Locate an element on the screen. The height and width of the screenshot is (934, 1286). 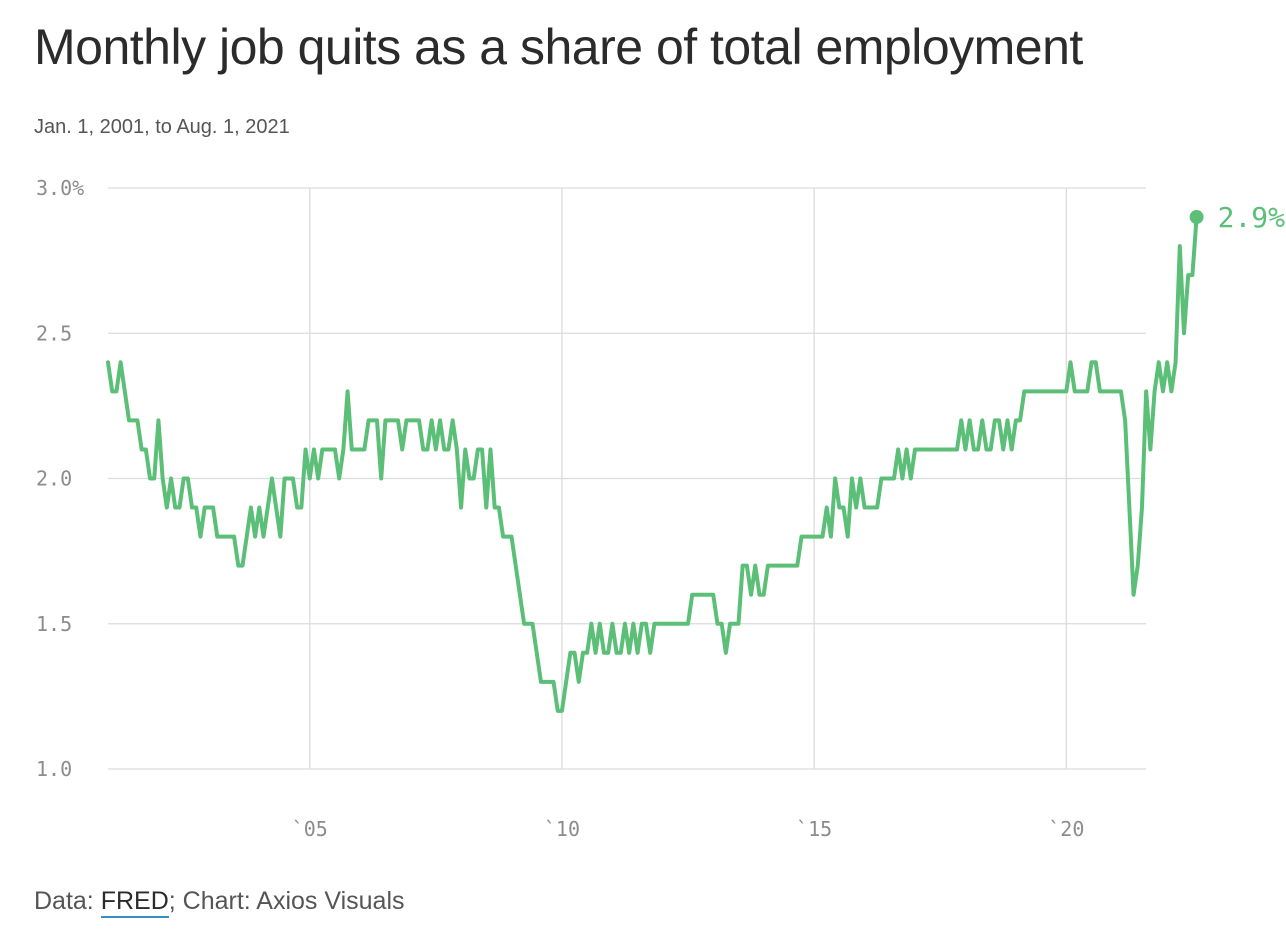
y-tick-label: 1.0 is located at coordinates (54, 769).